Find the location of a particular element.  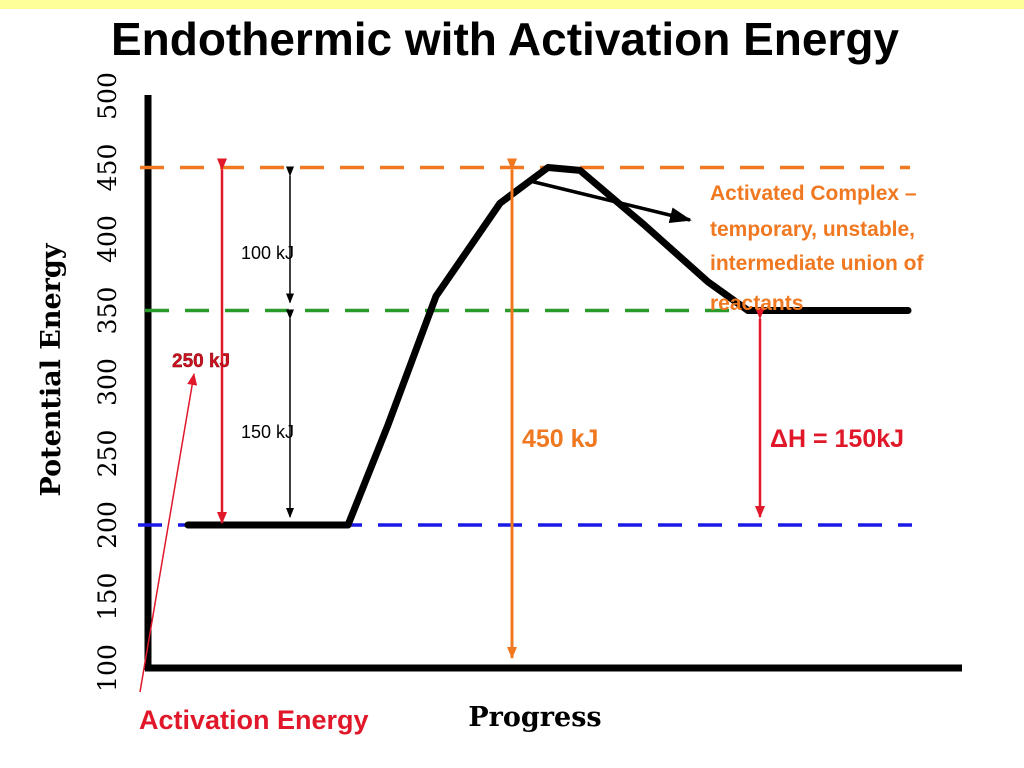

y-tick-label-300: 300 is located at coordinates (107, 382).